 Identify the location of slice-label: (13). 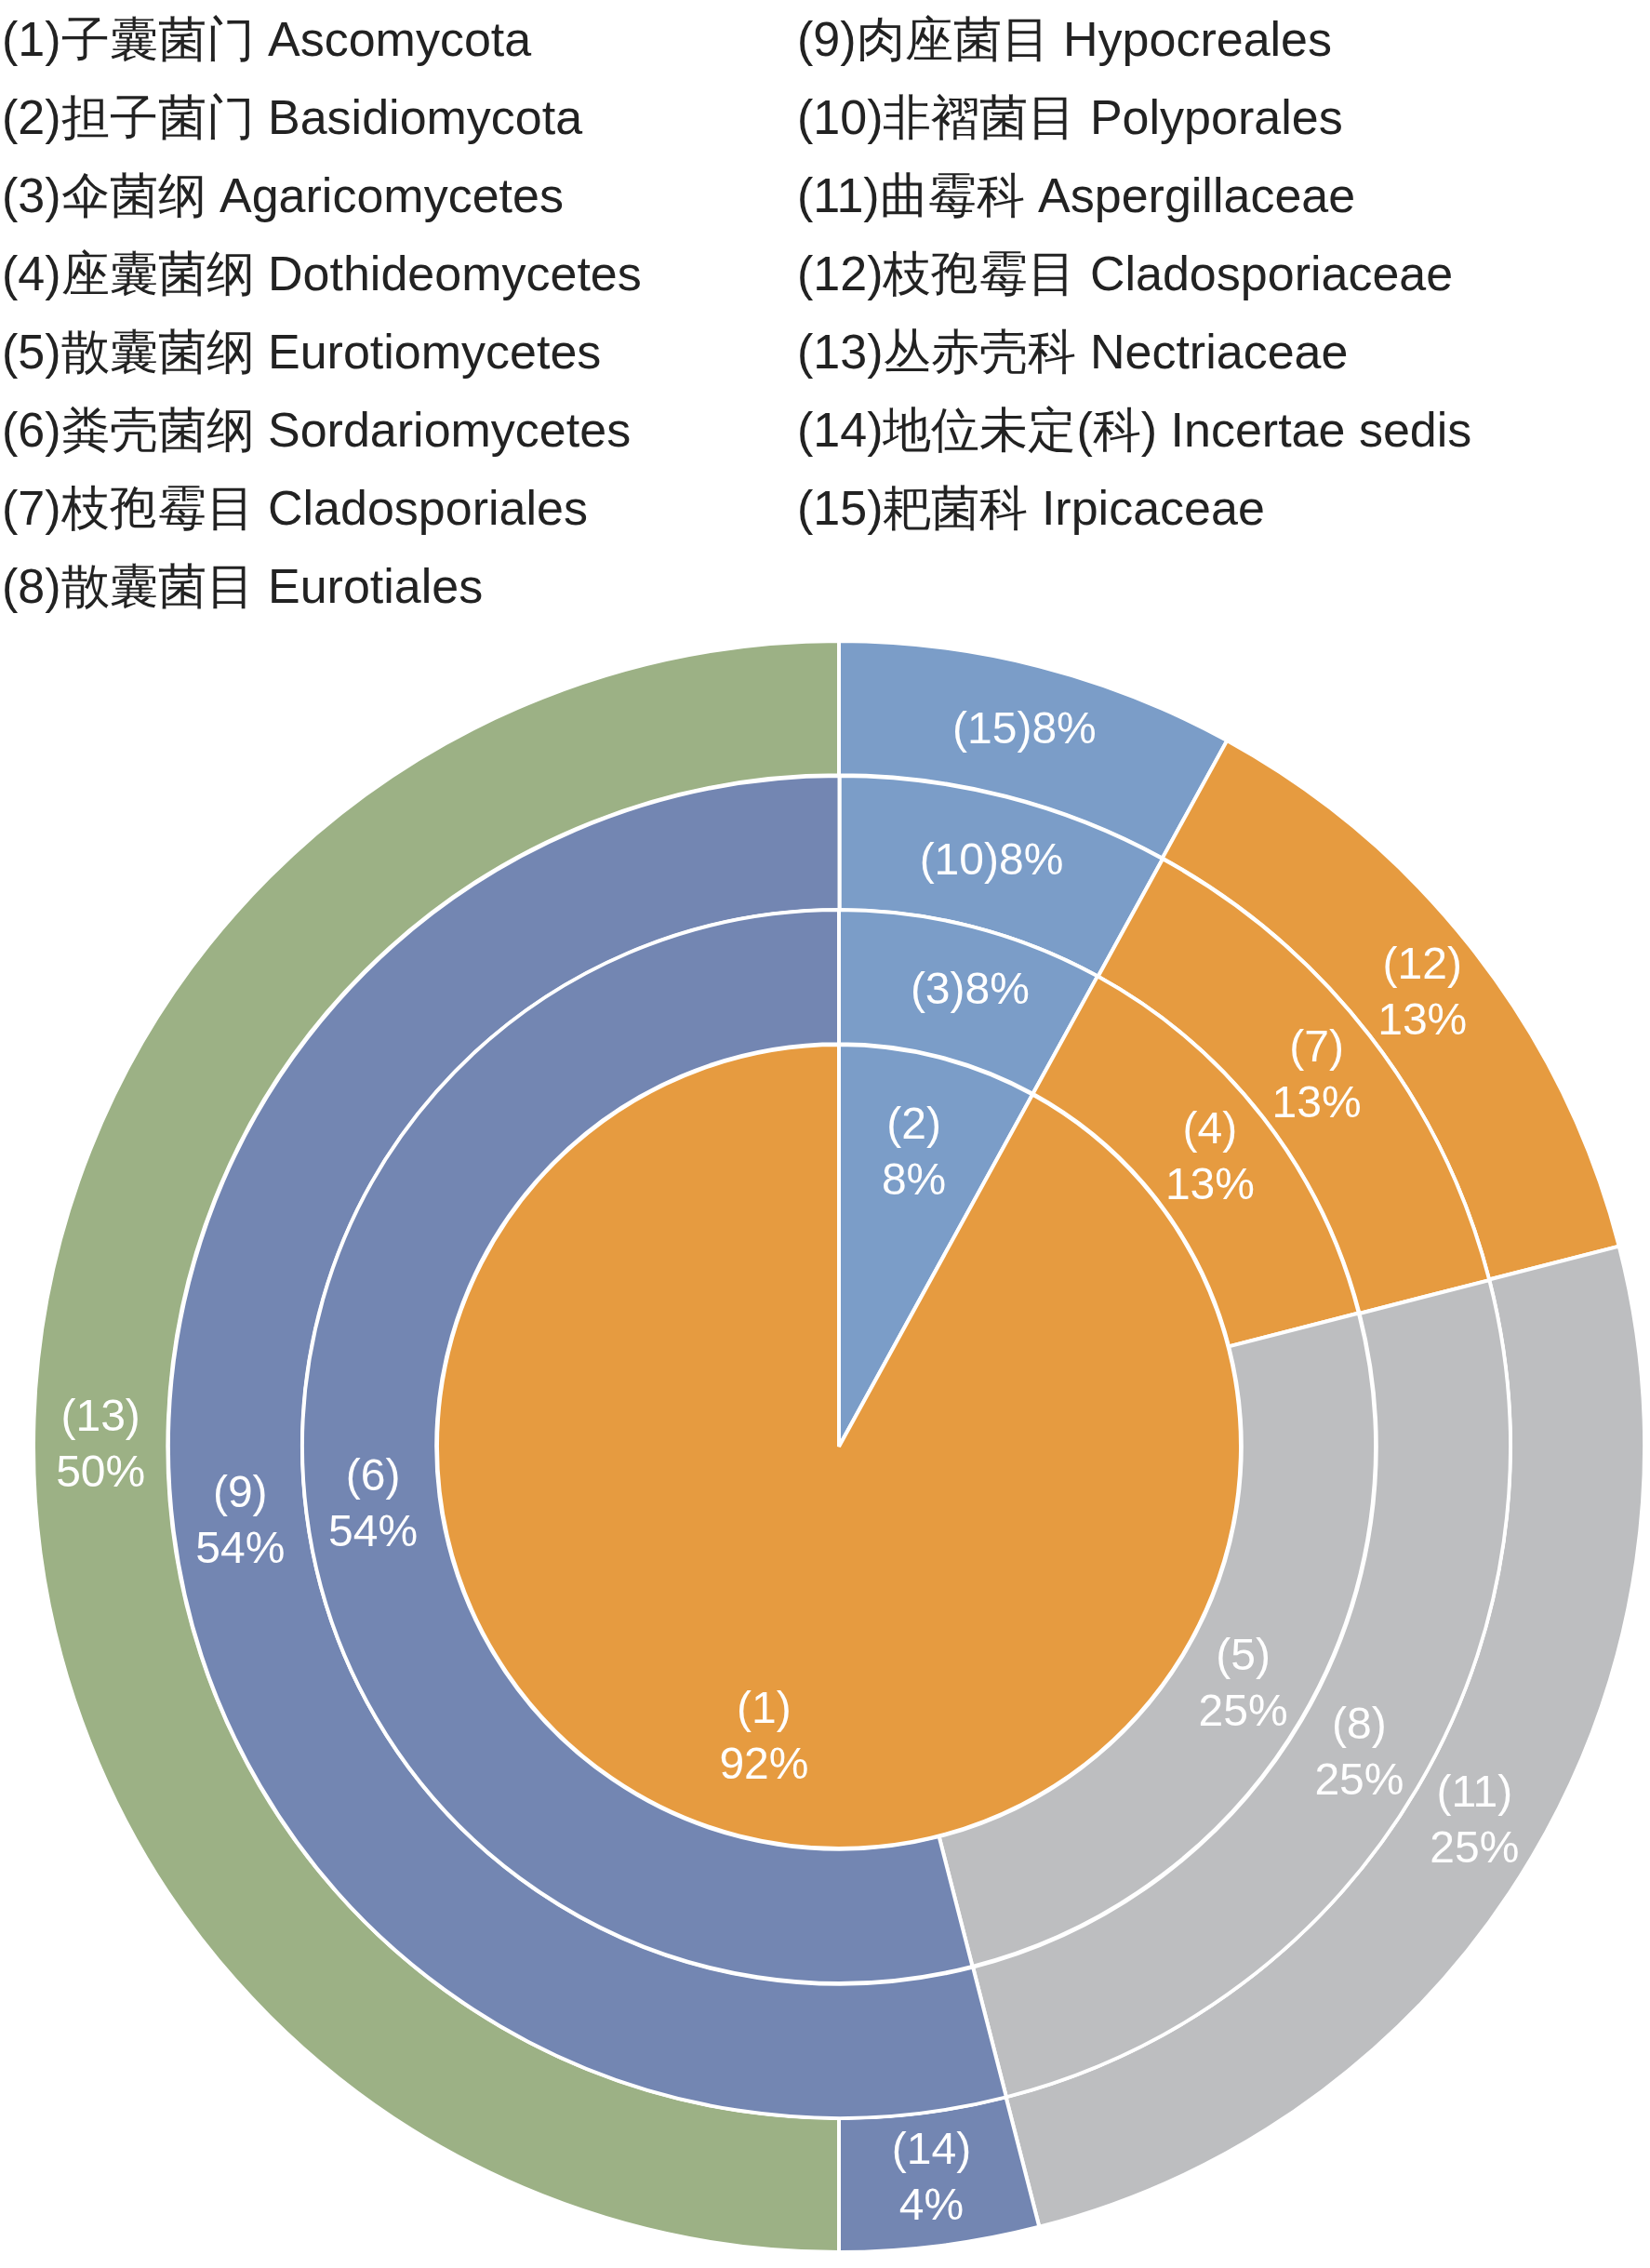
(100, 1416).